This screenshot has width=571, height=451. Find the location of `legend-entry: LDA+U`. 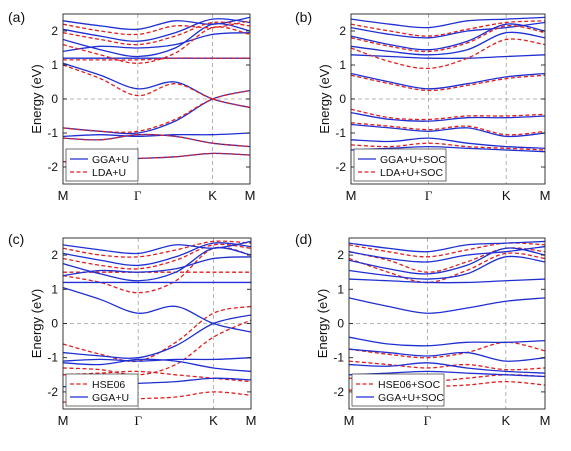

legend-entry: LDA+U is located at coordinates (109, 173).